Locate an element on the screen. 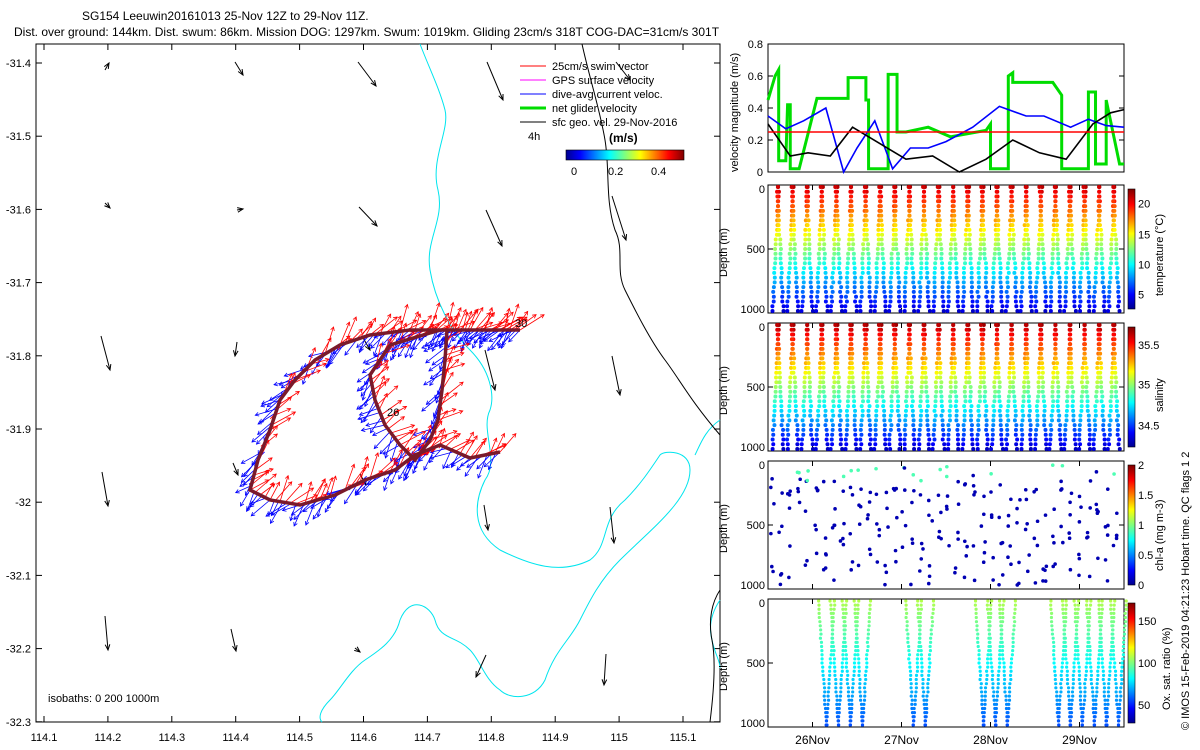 The width and height of the screenshot is (1200, 750). profile-colorbar-tick: 100 is located at coordinates (1147, 664).